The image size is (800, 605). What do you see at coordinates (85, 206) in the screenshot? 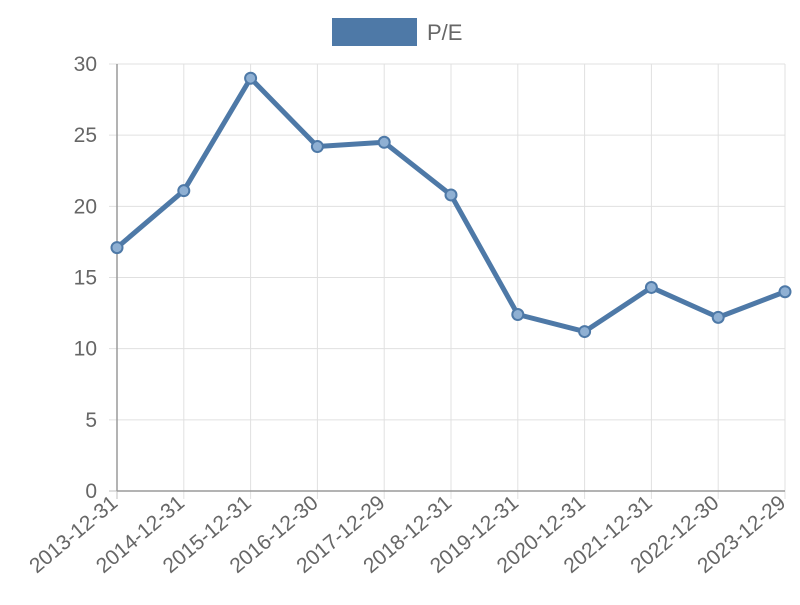
I see `y-tick-label: 20` at bounding box center [85, 206].